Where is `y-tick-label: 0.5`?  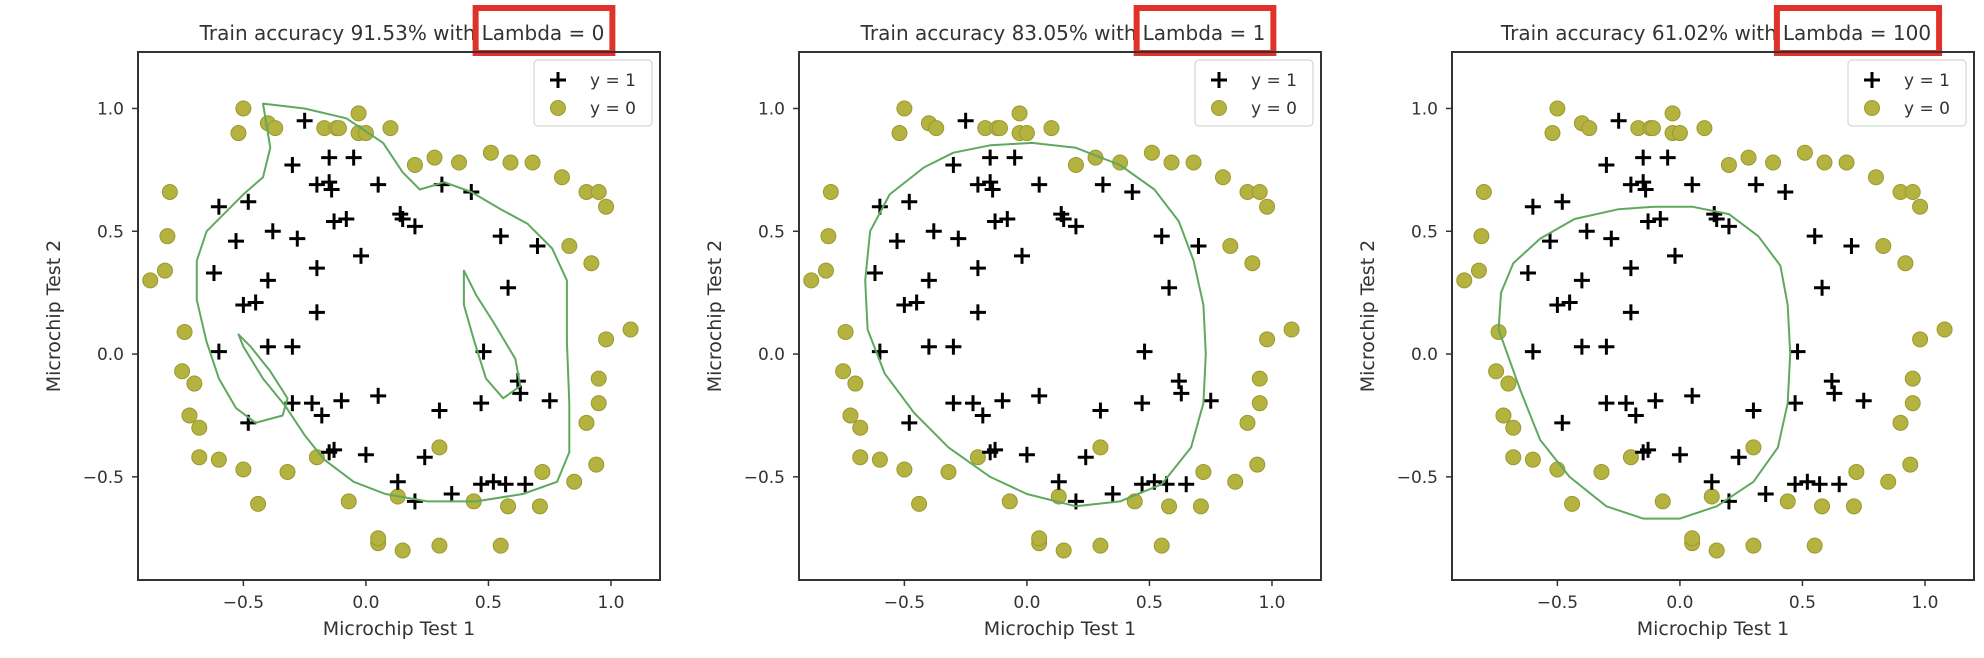 y-tick-label: 0.5 is located at coordinates (1424, 232).